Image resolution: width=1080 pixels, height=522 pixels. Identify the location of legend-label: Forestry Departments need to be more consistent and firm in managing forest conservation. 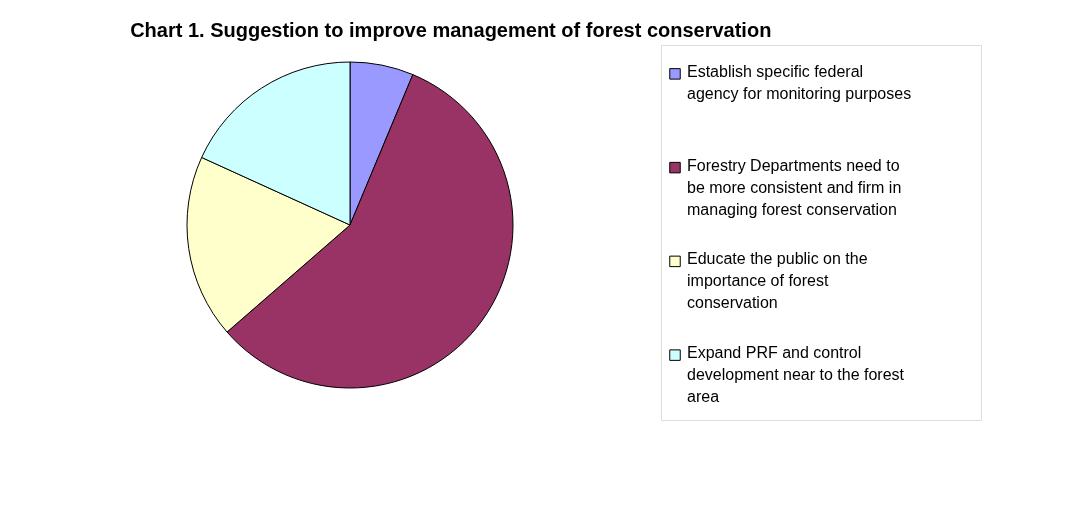
(794, 187).